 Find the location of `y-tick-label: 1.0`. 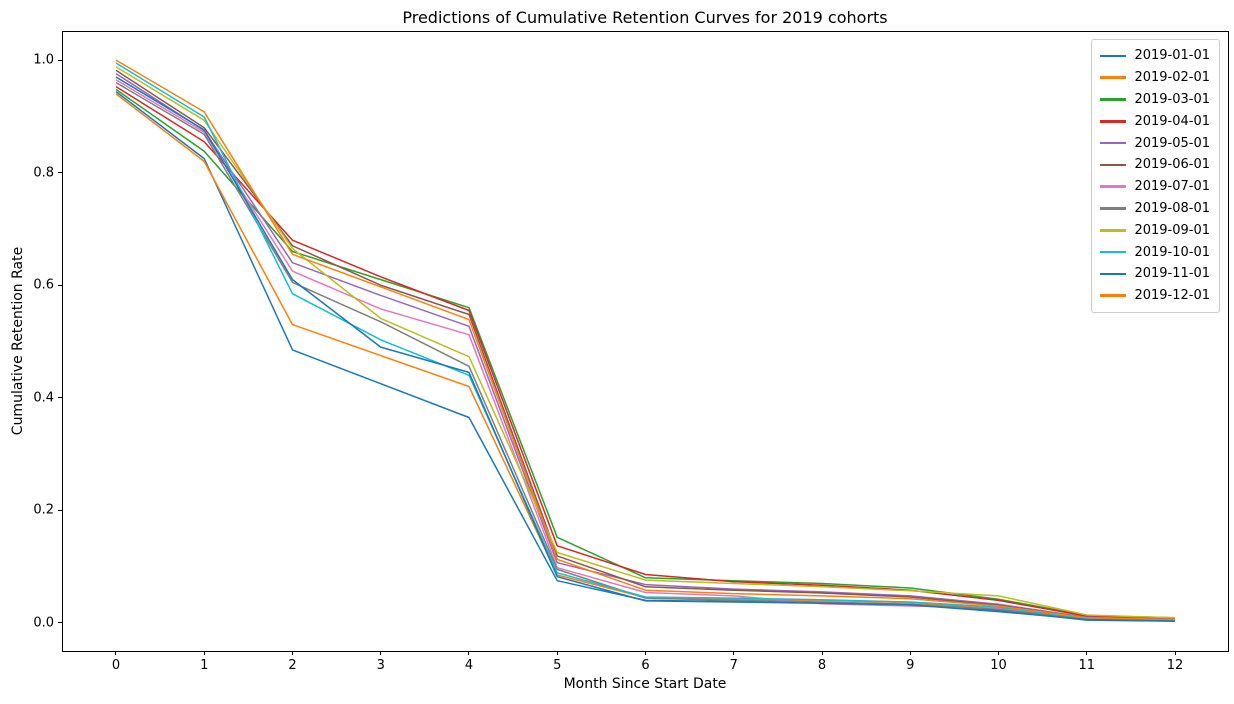

y-tick-label: 1.0 is located at coordinates (43, 60).